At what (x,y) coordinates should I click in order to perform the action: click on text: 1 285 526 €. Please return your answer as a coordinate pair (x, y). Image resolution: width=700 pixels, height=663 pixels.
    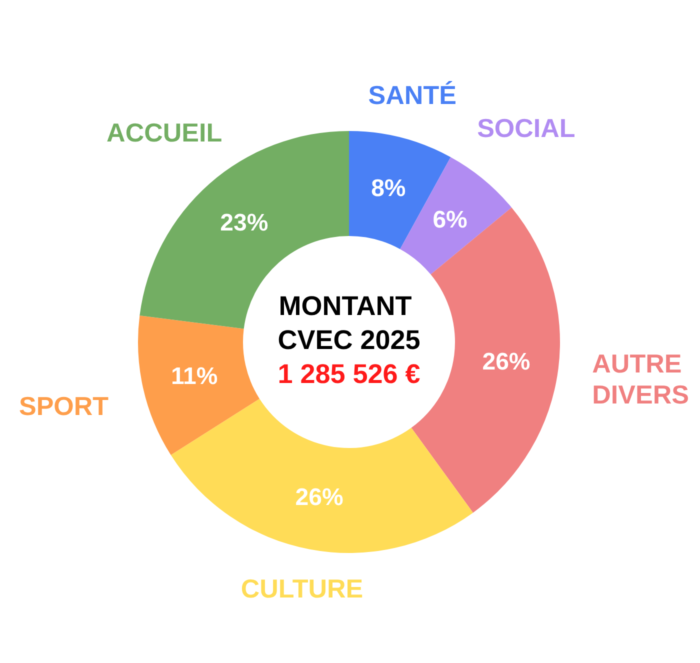
    Looking at the image, I should click on (349, 374).